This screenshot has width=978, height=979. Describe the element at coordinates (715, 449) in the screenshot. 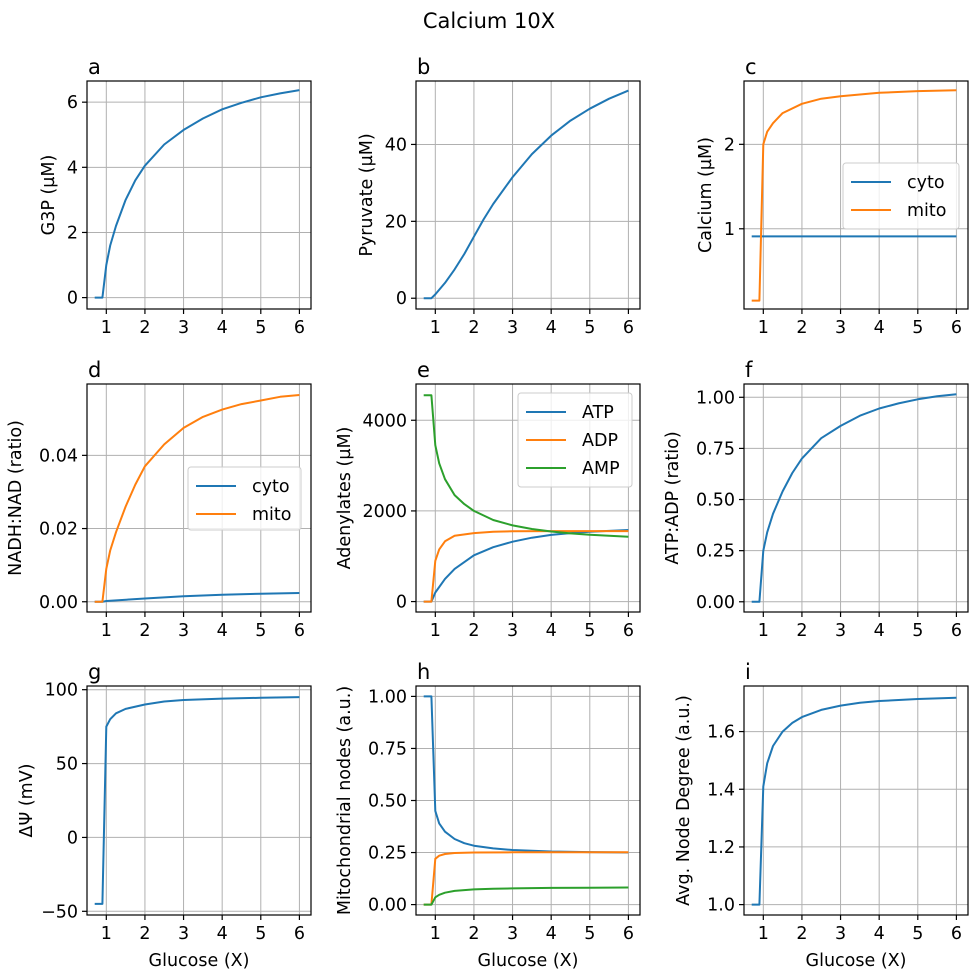

I see `y-tick-label: 0.75` at that location.